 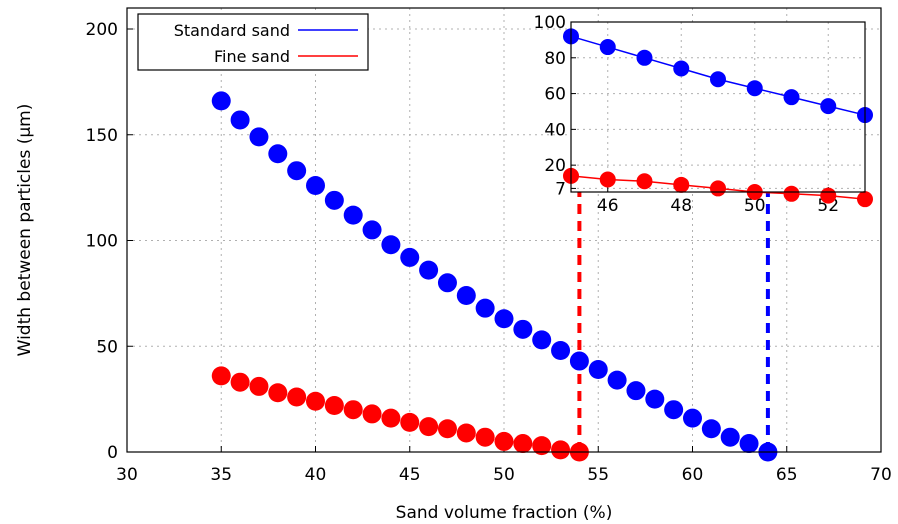 I want to click on legend-entry-standard-sand: Standard sand, so click(x=232, y=30).